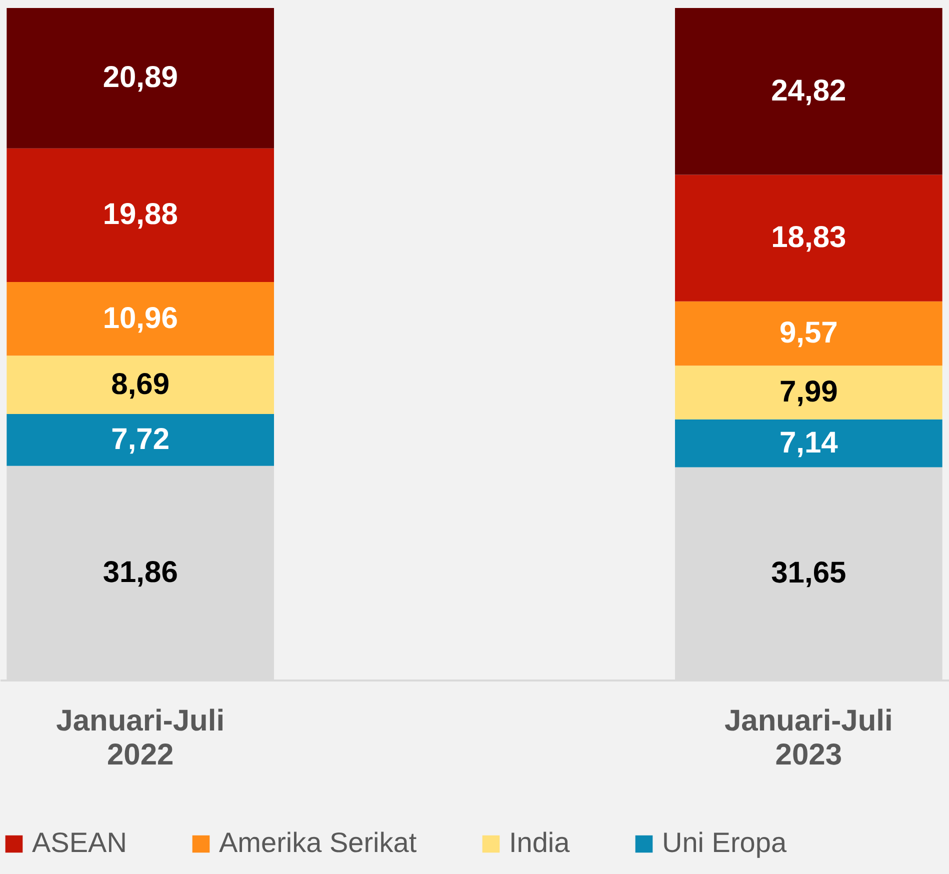  Describe the element at coordinates (808, 573) in the screenshot. I see `data-label: 31,65` at that location.